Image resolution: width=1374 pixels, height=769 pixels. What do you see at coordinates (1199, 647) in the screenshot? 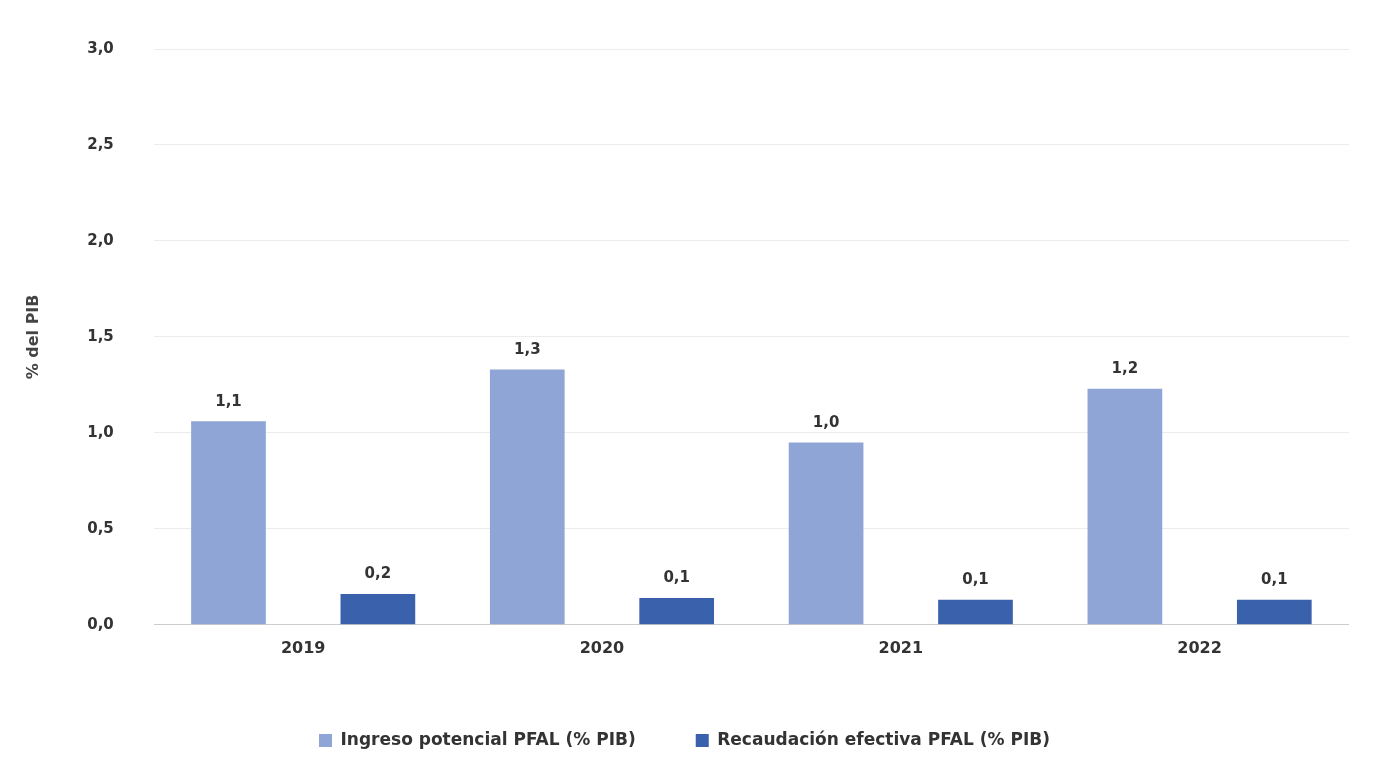
I see `x-tick-label: 2022` at bounding box center [1199, 647].